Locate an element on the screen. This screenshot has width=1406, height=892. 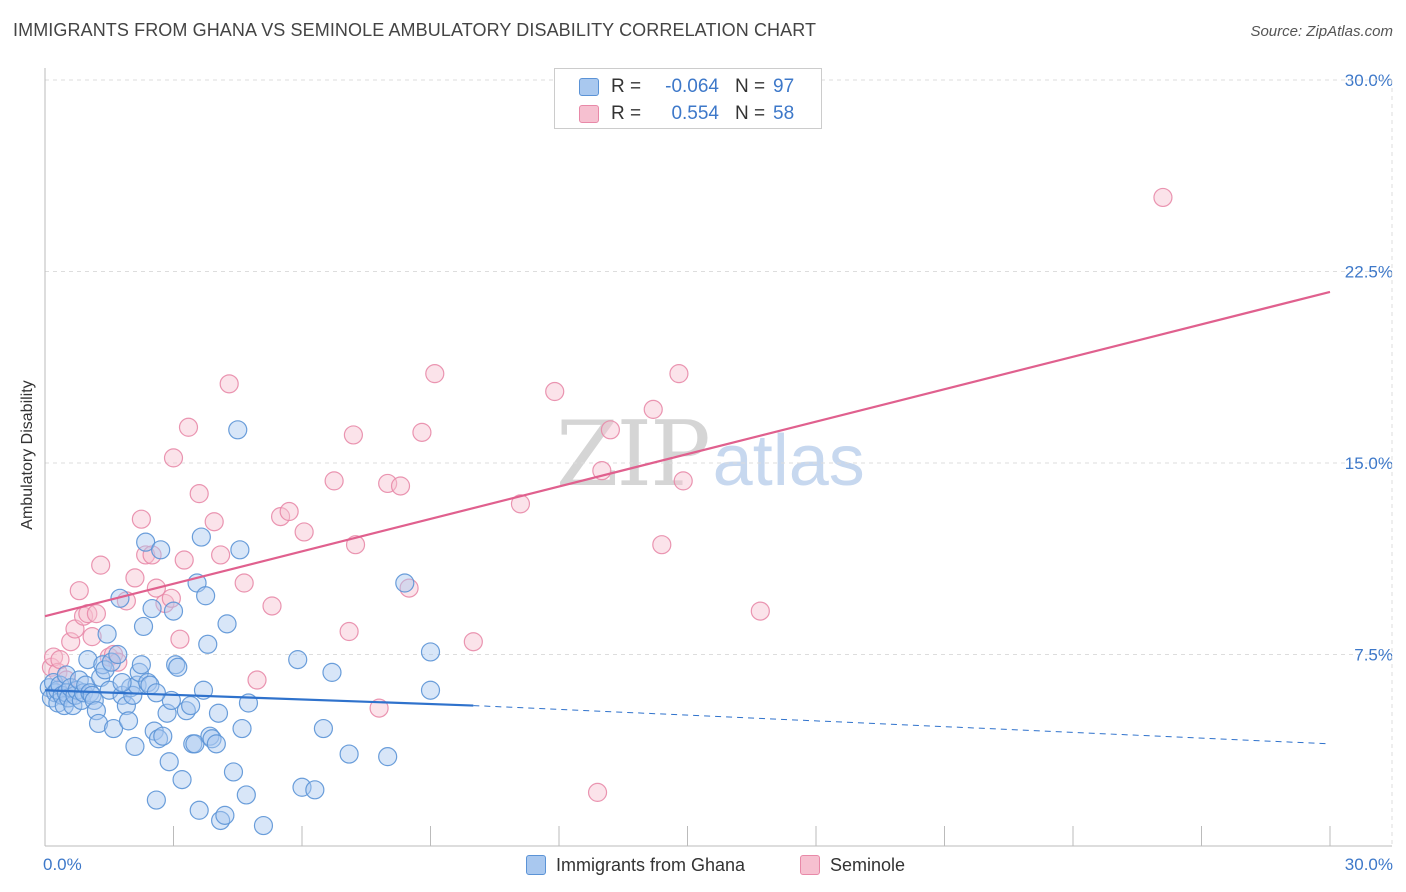
correlation-legend: R = -0.064 N = 97 R = 0.554 N = 58 is located at coordinates (688, 98).